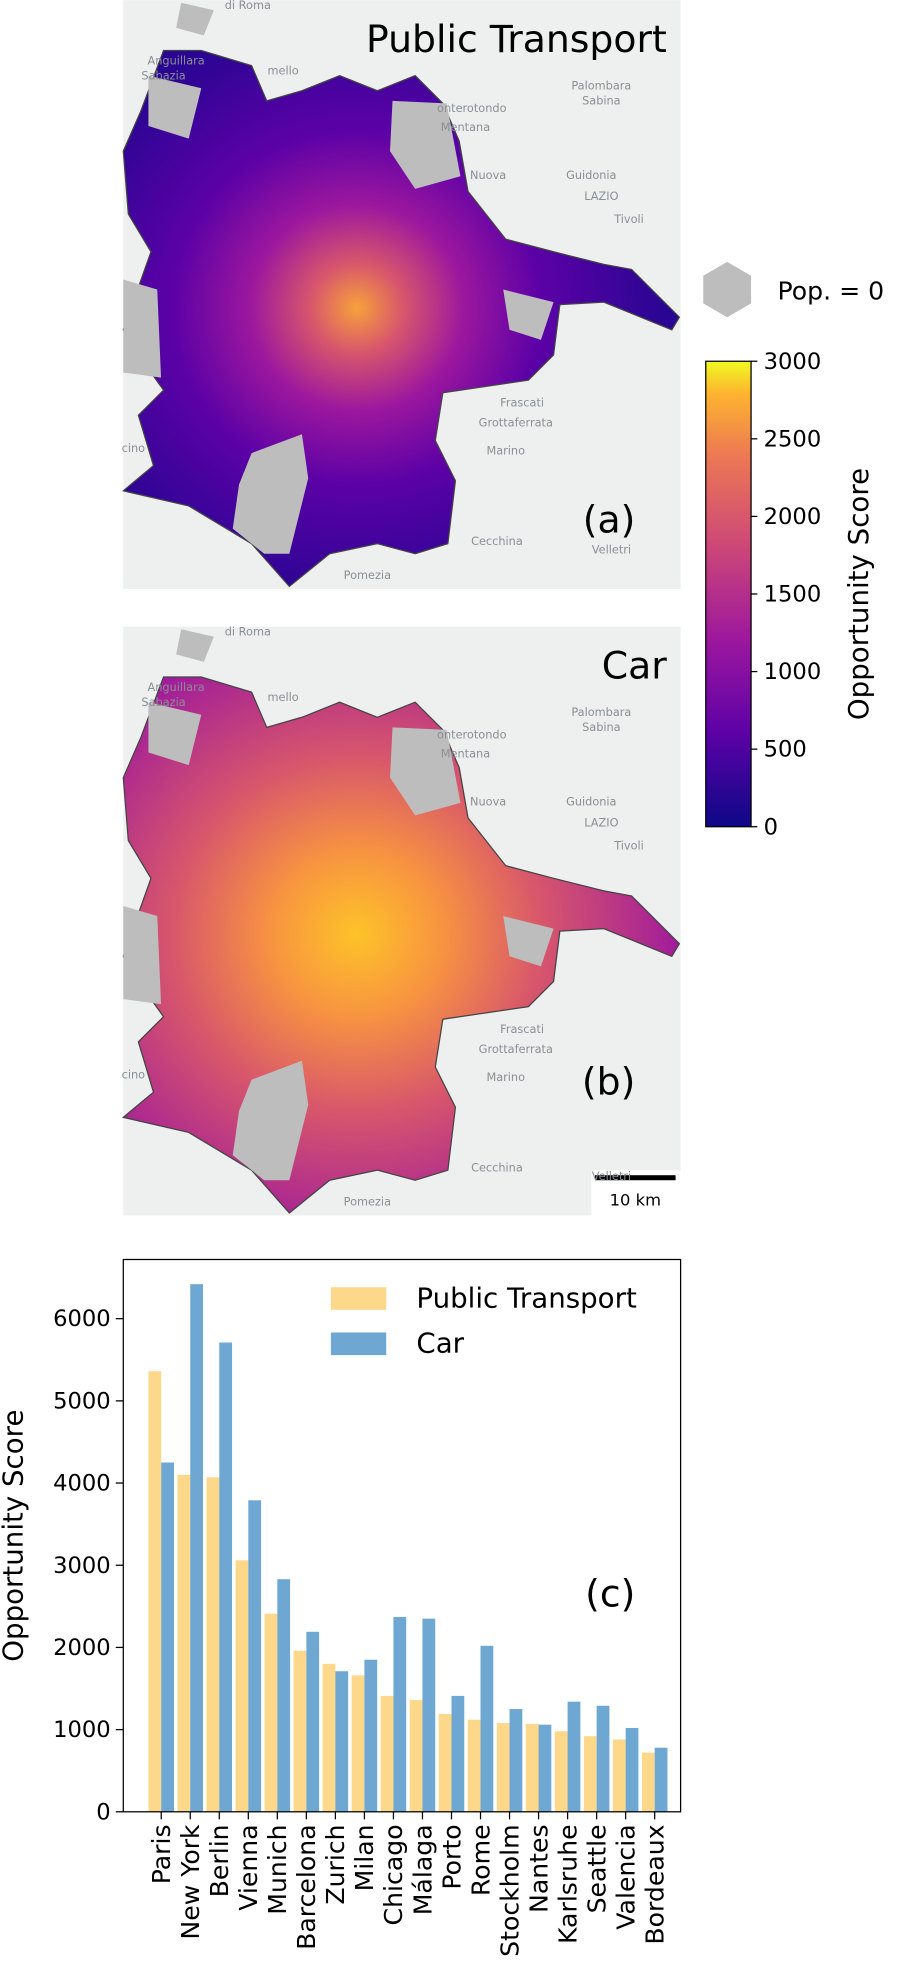 This screenshot has width=897, height=1973. Describe the element at coordinates (625, 1876) in the screenshot. I see `x-tick-label: Valencia` at that location.